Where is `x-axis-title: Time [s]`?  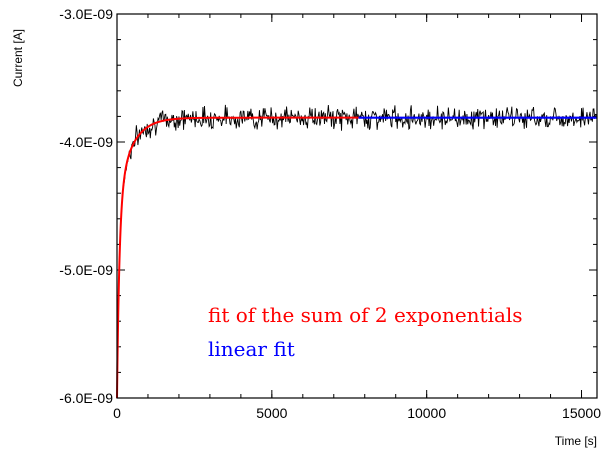
x-axis-title: Time [s] is located at coordinates (576, 441).